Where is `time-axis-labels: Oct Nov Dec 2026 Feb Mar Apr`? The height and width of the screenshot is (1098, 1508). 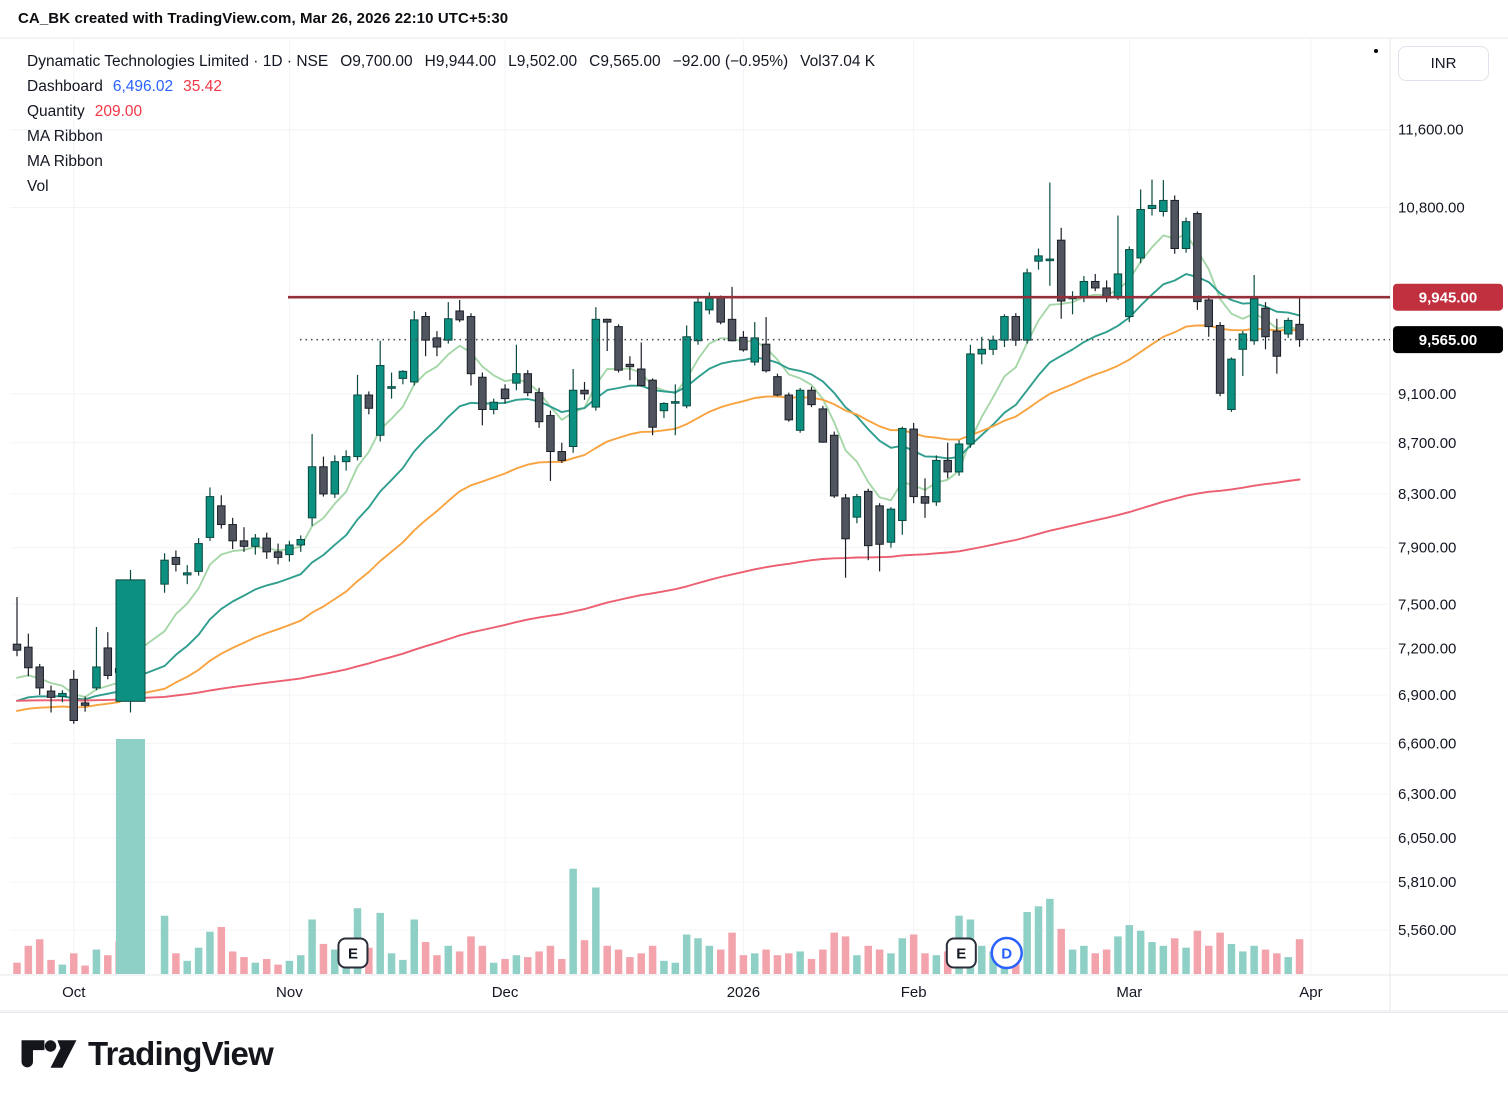 time-axis-labels: Oct Nov Dec 2026 Feb Mar Apr is located at coordinates (692, 992).